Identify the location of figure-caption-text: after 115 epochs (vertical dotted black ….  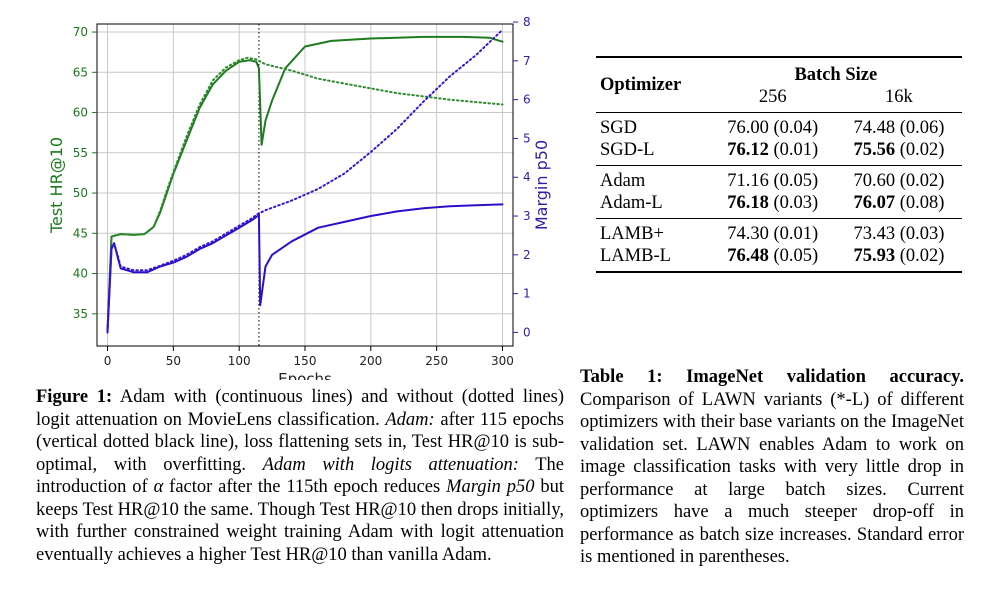
(300, 442).